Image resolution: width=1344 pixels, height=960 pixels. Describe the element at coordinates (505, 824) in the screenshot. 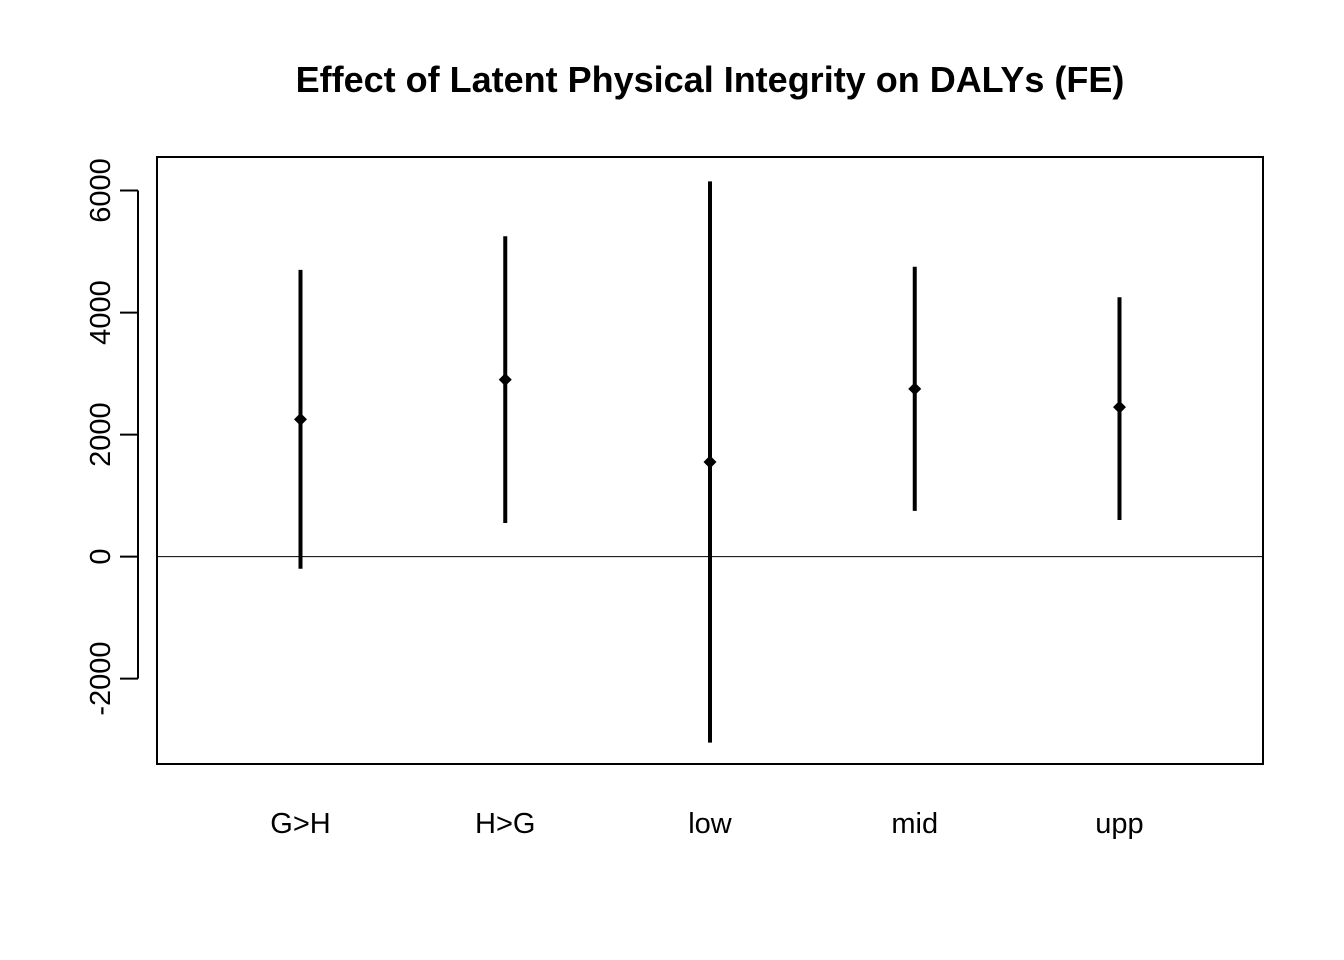

I see `x-tick-label: H>G` at that location.